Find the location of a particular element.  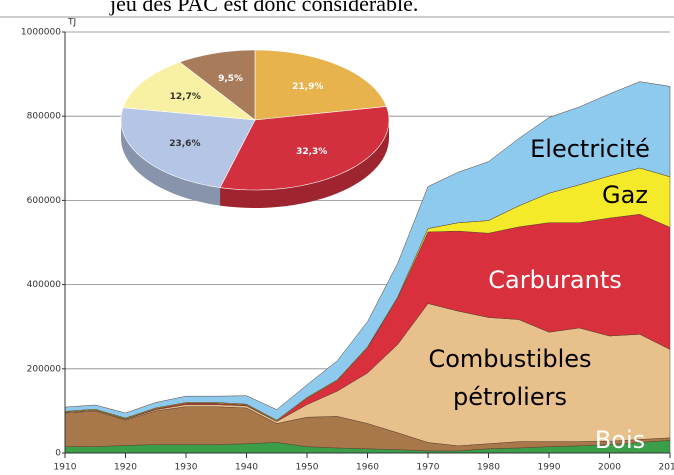

series-label: Combustibles pétroliers is located at coordinates (509, 378).